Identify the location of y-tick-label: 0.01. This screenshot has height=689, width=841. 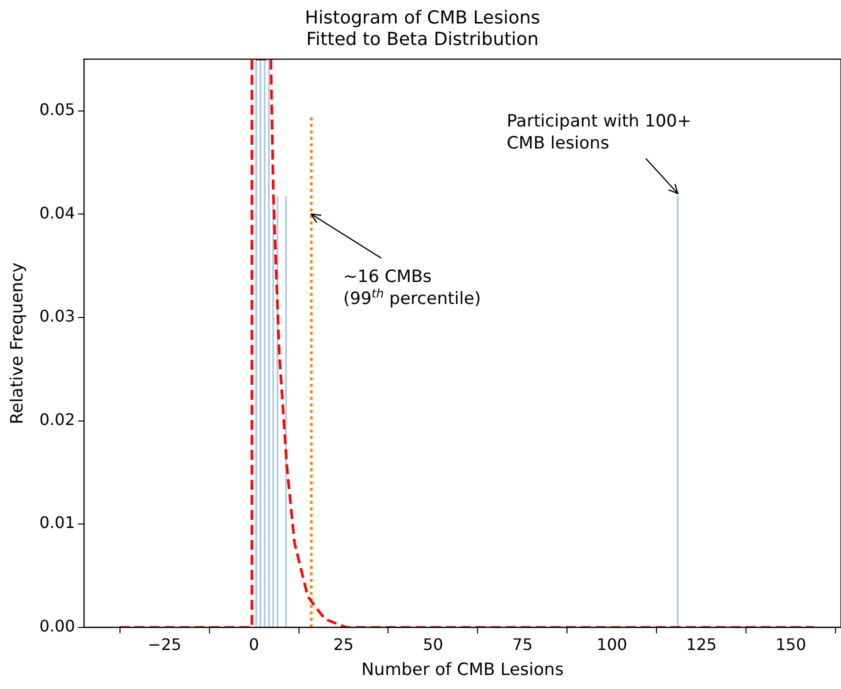
(57, 522).